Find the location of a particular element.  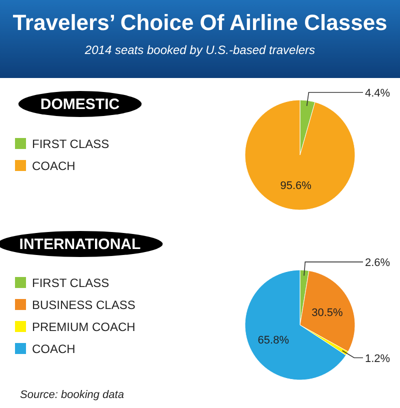

data-label: 95.6% is located at coordinates (296, 186).